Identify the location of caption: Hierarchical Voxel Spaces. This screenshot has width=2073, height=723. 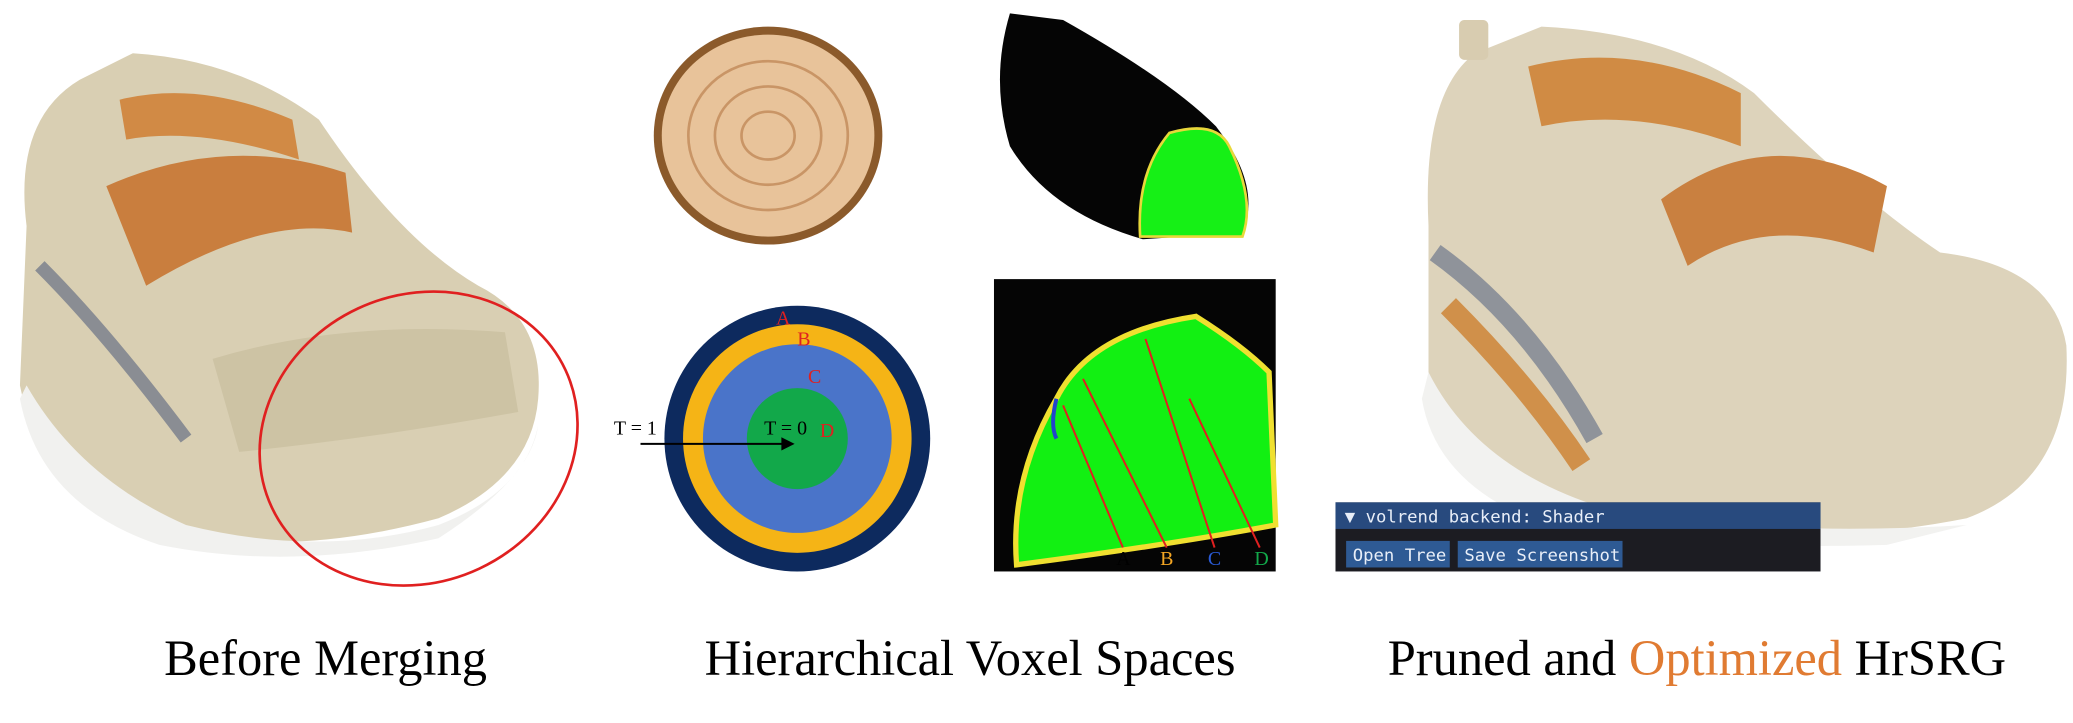
(970, 658).